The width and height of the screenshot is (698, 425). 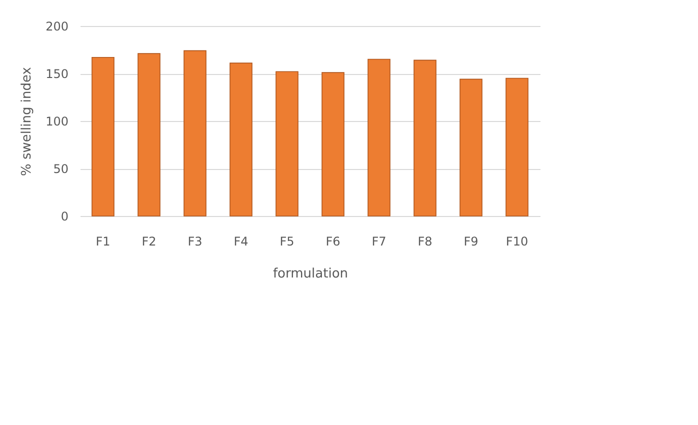 What do you see at coordinates (60, 169) in the screenshot?
I see `y-tick-label: 50` at bounding box center [60, 169].